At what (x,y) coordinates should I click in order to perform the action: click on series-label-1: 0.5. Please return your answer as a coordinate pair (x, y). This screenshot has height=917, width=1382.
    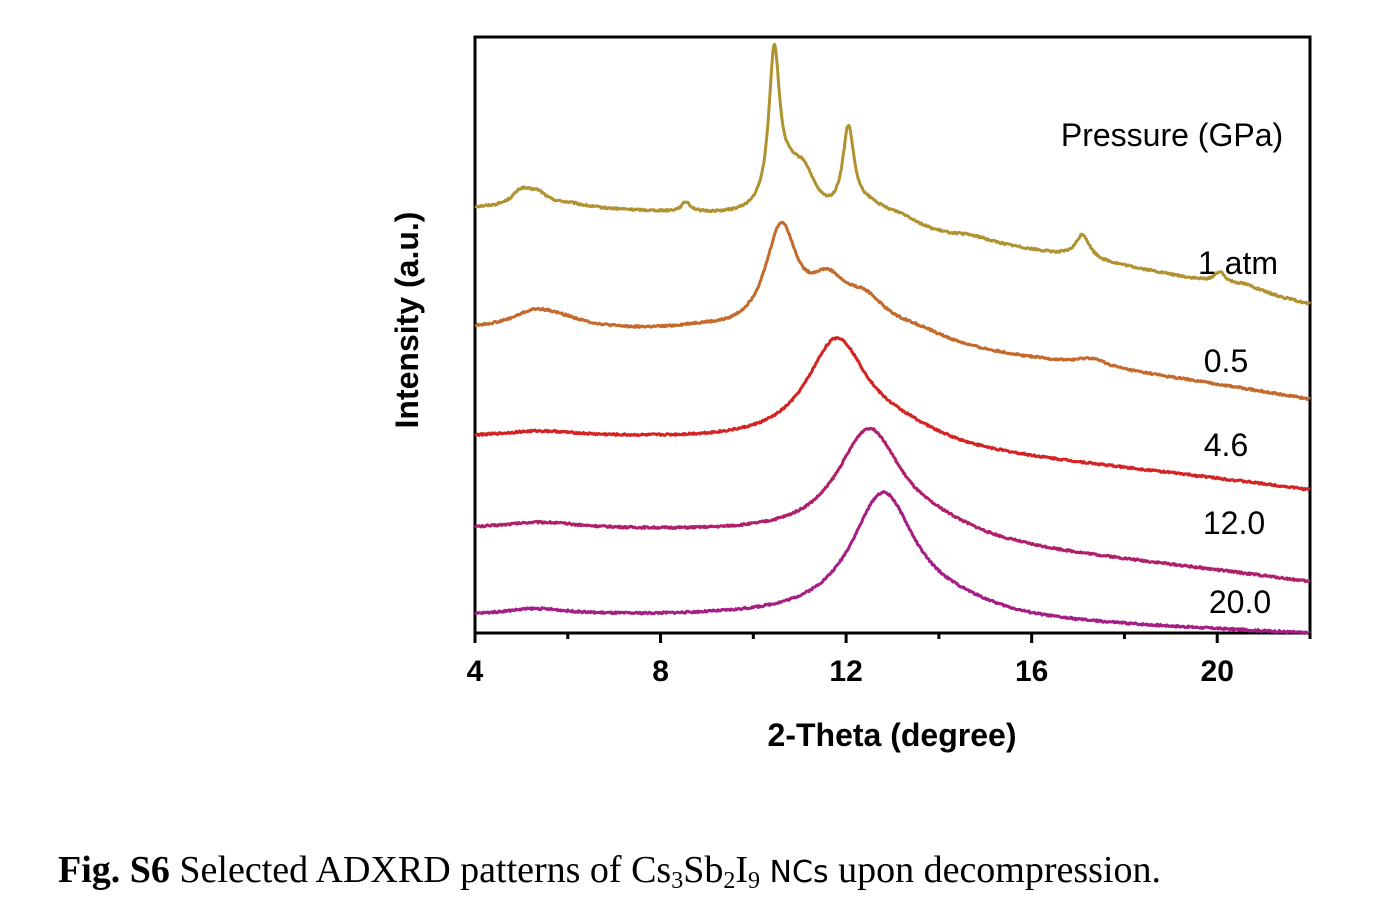
    Looking at the image, I should click on (1226, 361).